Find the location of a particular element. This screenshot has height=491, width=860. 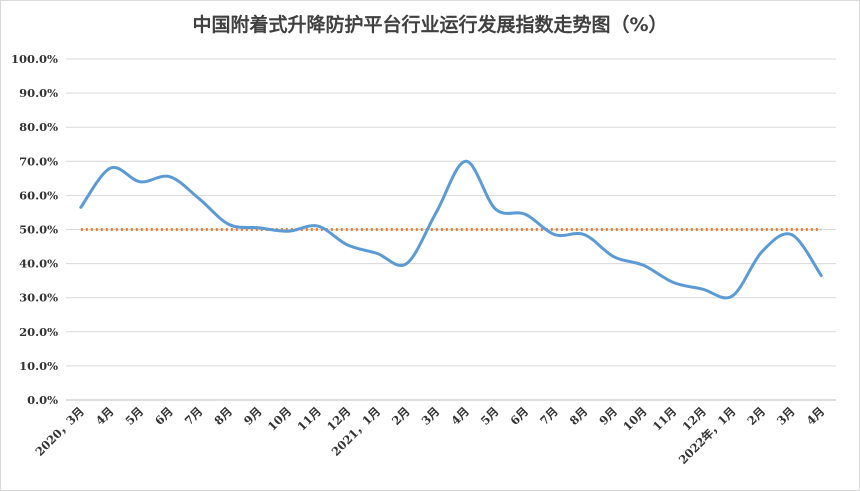

x-tick-label: 2020，3月 is located at coordinates (59, 431).